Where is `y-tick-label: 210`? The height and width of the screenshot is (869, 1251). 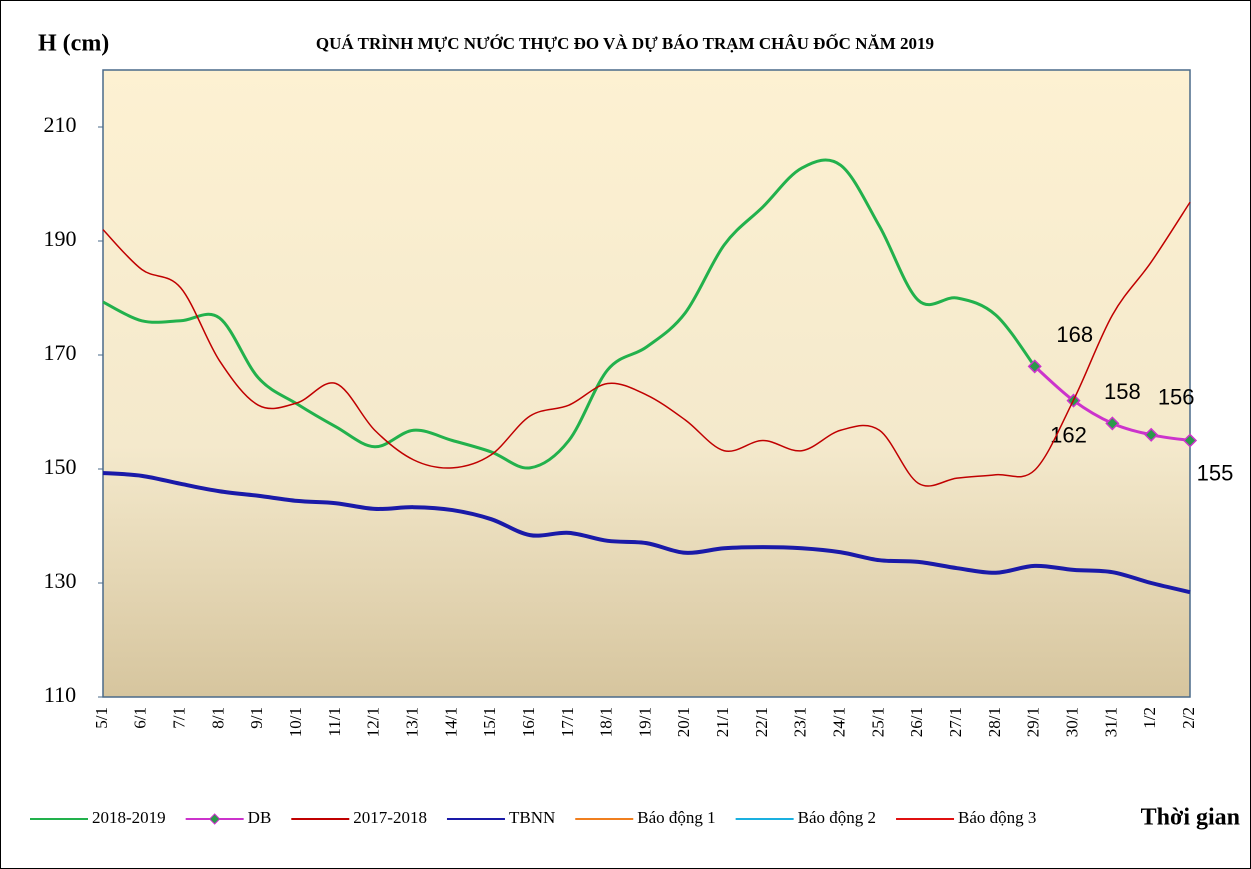
y-tick-label: 210 is located at coordinates (60, 124).